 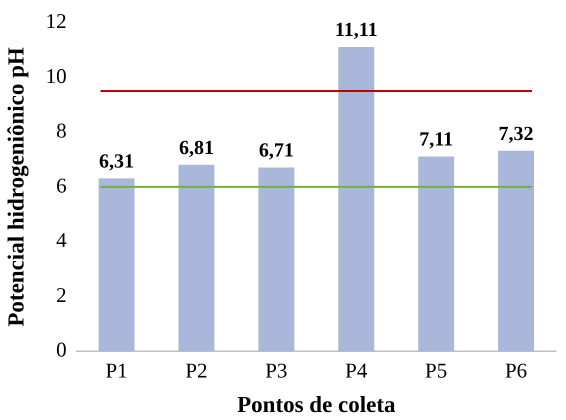 I want to click on x-axis-title: Pontos de coleta, so click(x=316, y=405).